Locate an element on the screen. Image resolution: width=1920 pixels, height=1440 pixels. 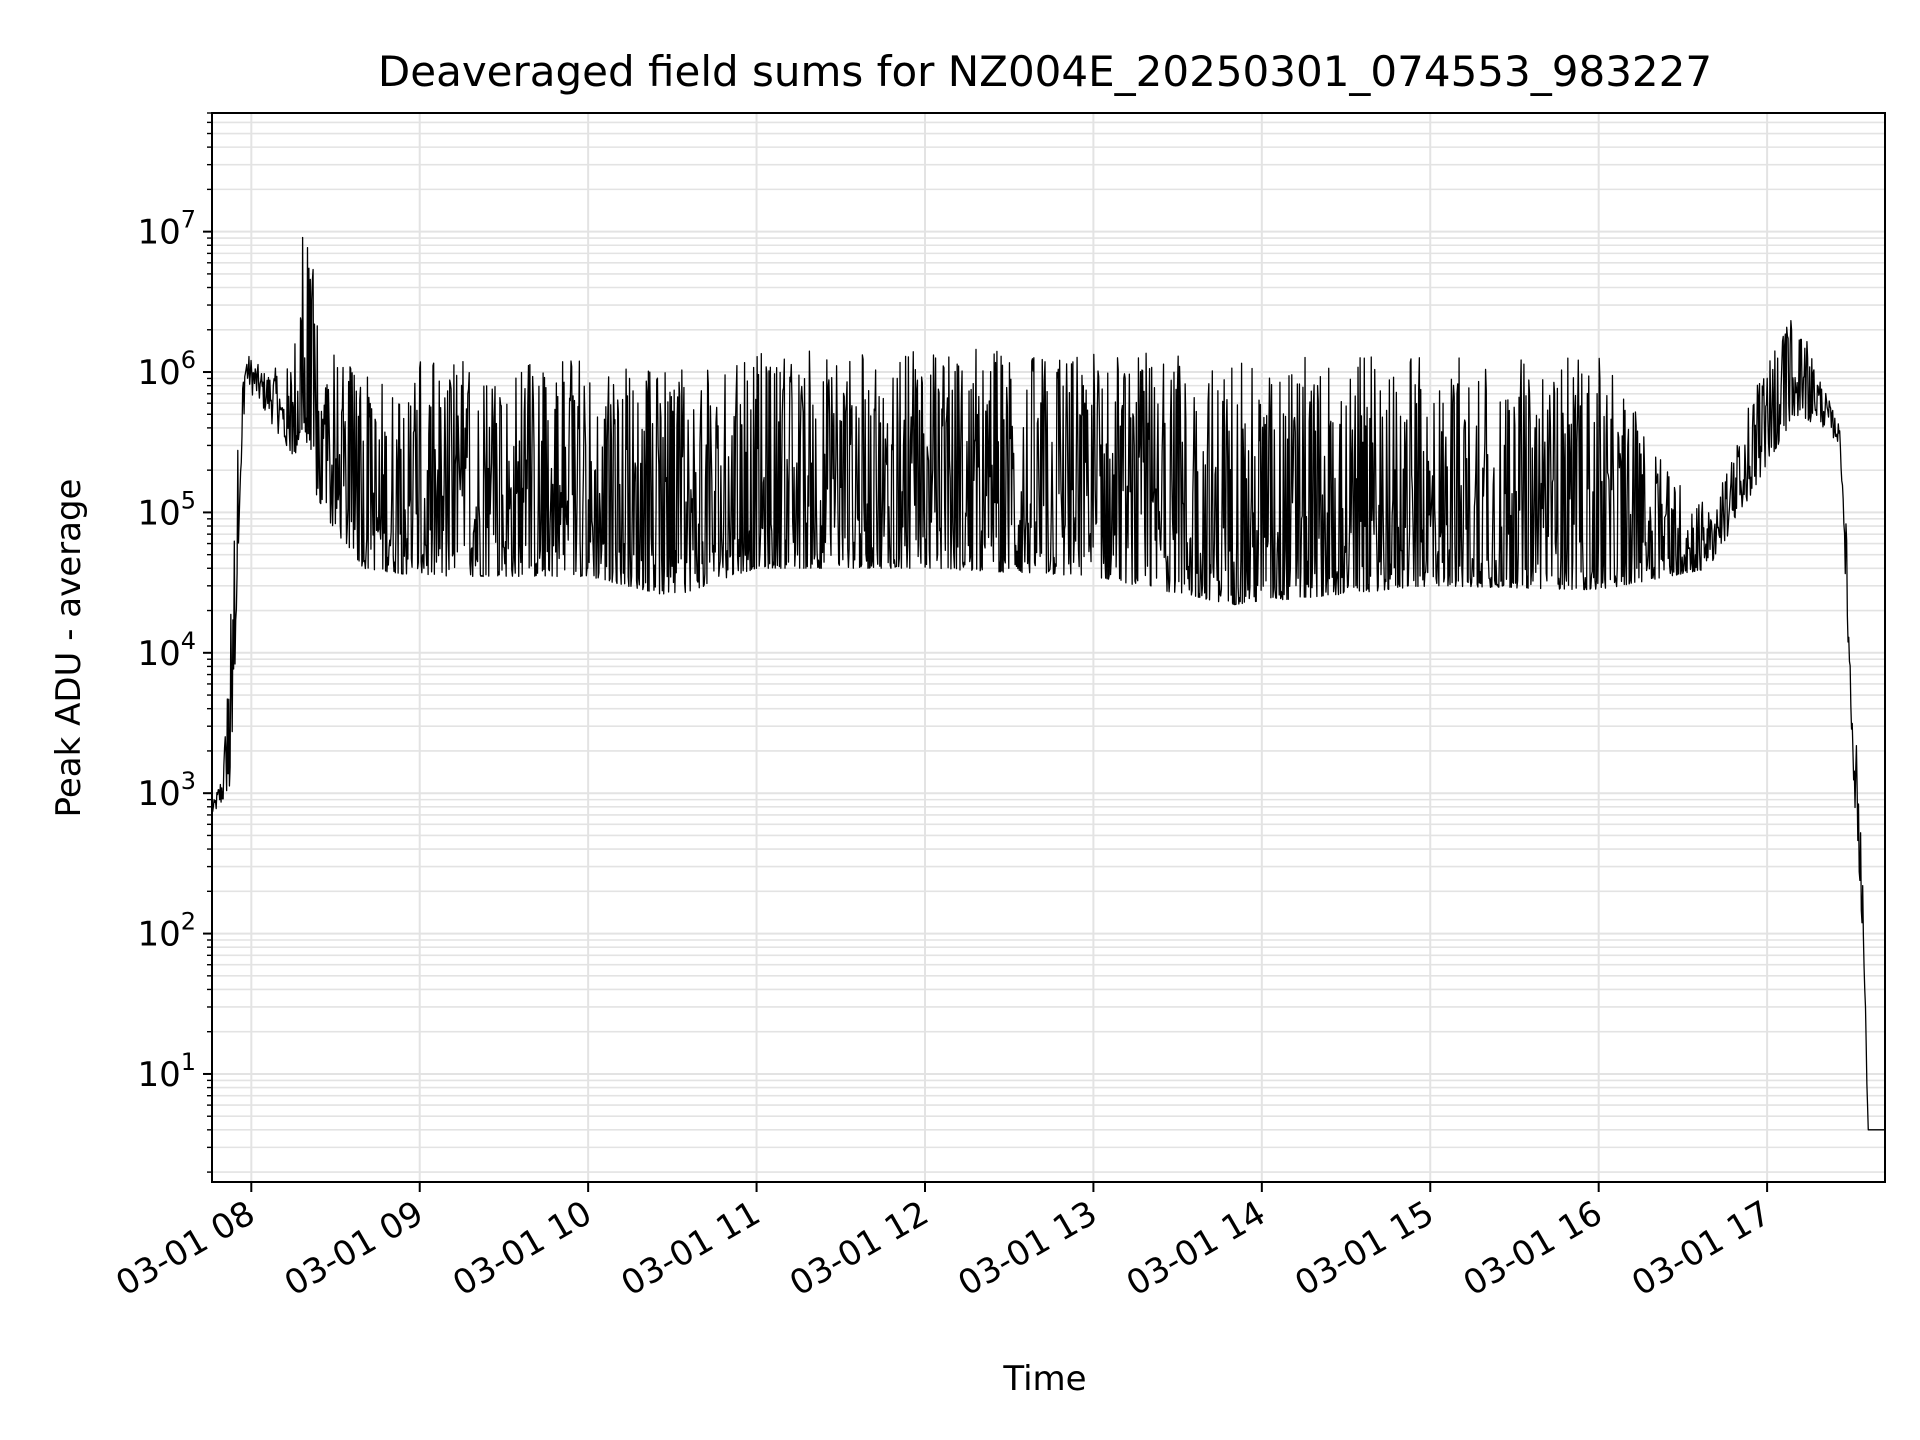
y-tick-label: 10¹ is located at coordinates (166, 1071).